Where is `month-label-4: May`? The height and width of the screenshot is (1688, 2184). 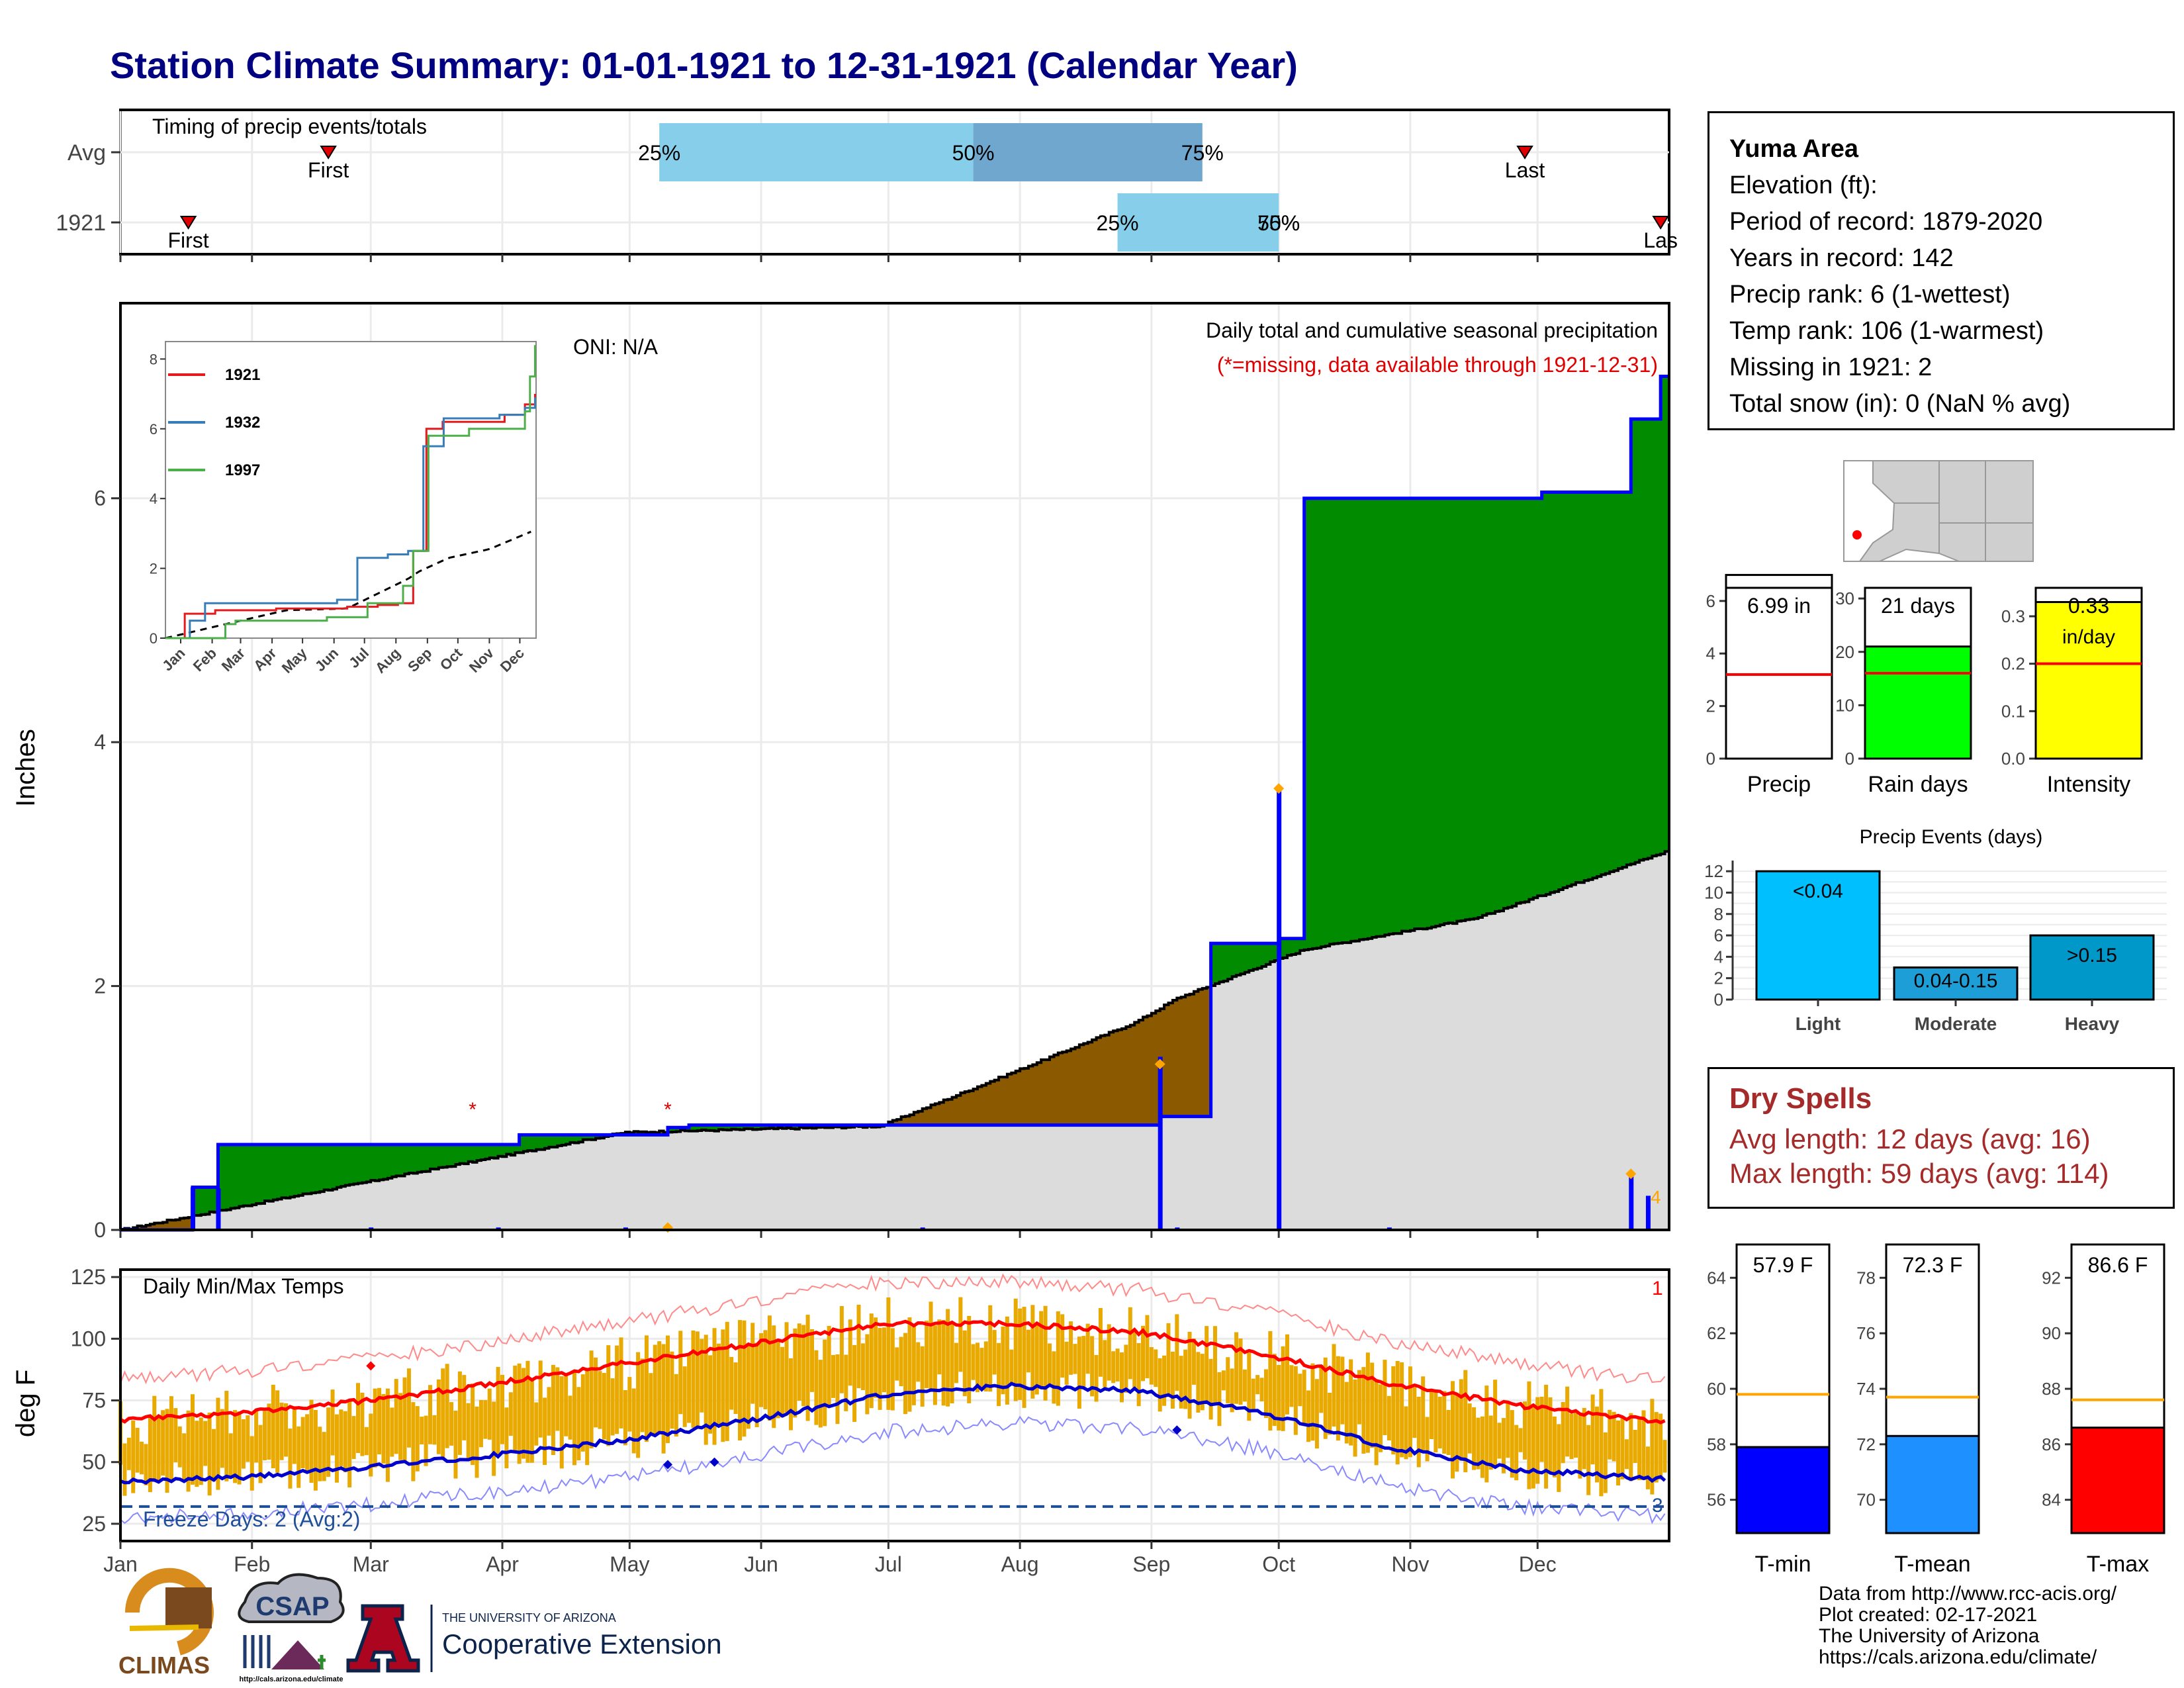
month-label-4: May is located at coordinates (629, 1564).